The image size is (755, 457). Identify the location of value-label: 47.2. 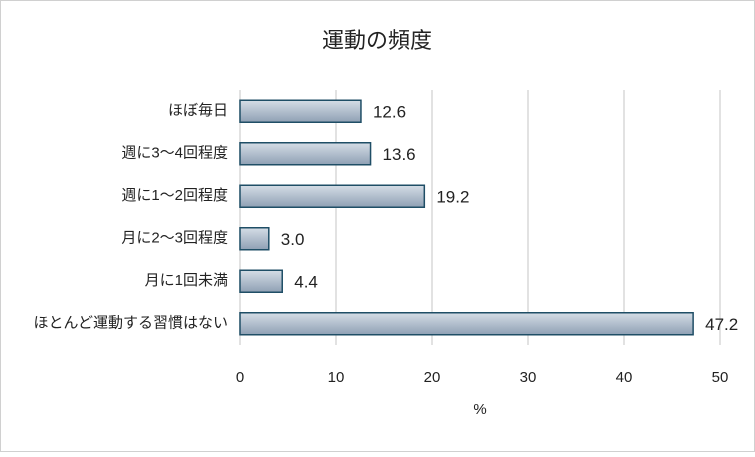
(721, 324).